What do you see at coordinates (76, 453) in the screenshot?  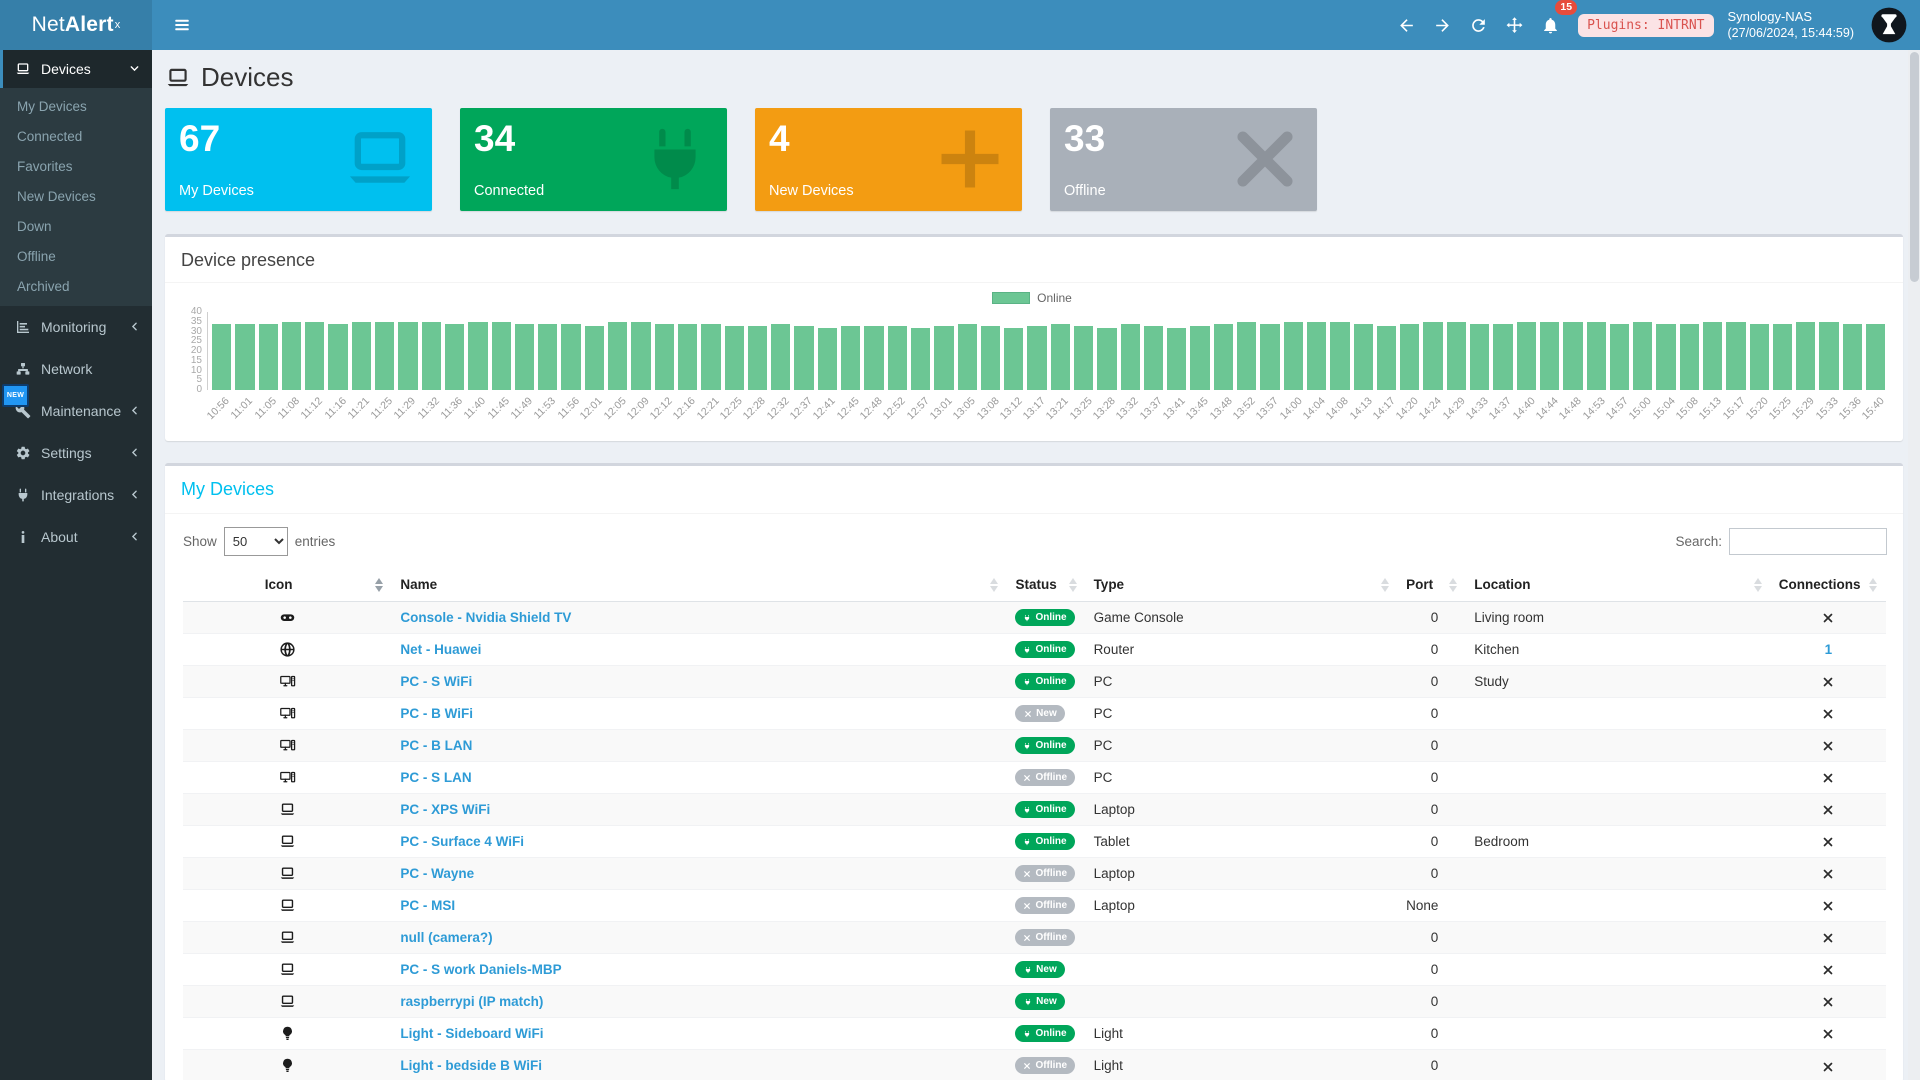 I see `sidebar-item-settings: Settings` at bounding box center [76, 453].